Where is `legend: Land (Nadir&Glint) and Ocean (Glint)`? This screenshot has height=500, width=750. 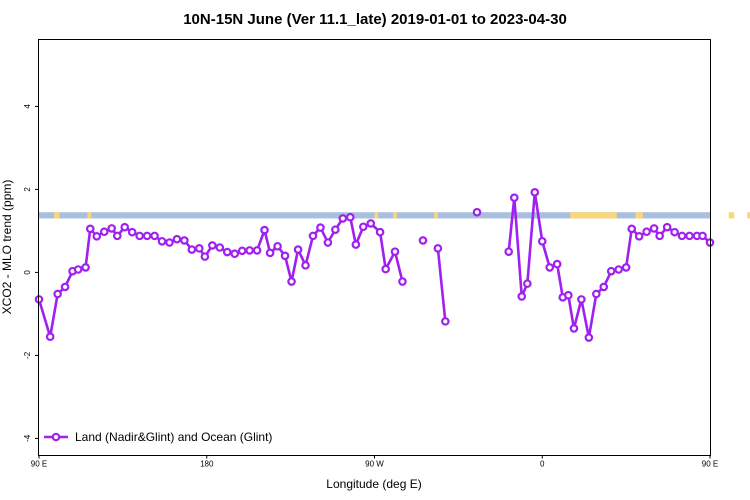 legend: Land (Nadir&Glint) and Ocean (Glint) is located at coordinates (158, 437).